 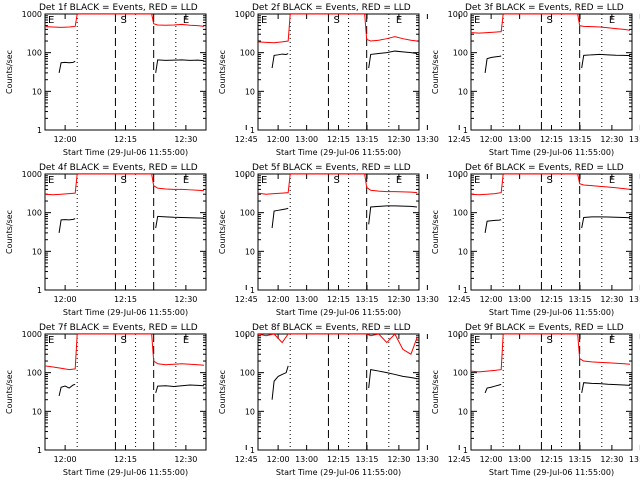 I want to click on chart-title: Det 5f BLACK = Events, RED = LLD, so click(x=331, y=168).